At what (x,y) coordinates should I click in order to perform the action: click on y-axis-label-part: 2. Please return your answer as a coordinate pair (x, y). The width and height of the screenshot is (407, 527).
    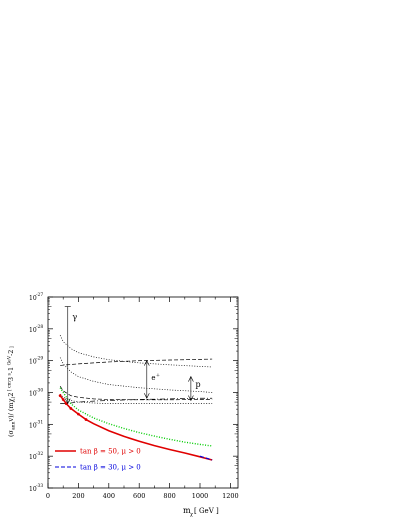
    Looking at the image, I should click on (11, 395).